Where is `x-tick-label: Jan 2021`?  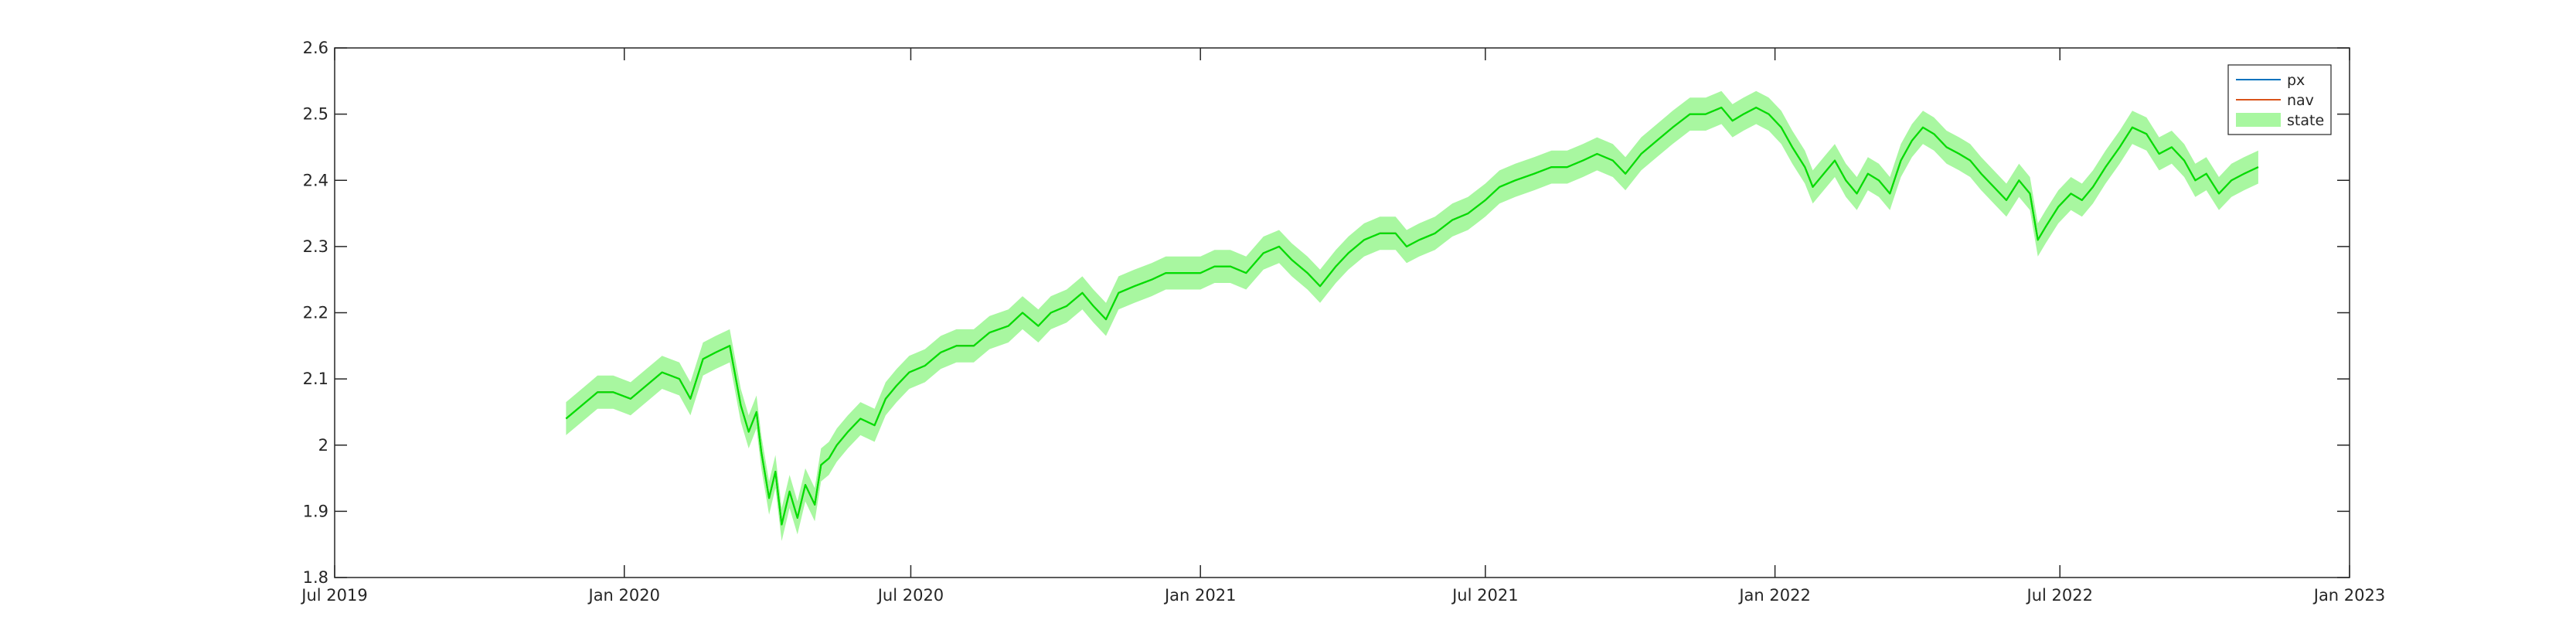 x-tick-label: Jan 2021 is located at coordinates (1200, 595).